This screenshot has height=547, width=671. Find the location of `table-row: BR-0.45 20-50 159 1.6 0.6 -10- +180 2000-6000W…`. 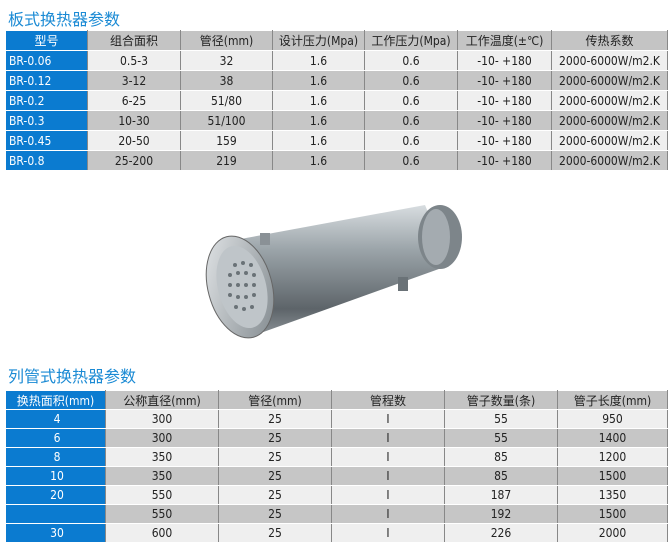

table-row: BR-0.45 20-50 159 1.6 0.6 -10- +180 2000-6000W… is located at coordinates (336, 140).